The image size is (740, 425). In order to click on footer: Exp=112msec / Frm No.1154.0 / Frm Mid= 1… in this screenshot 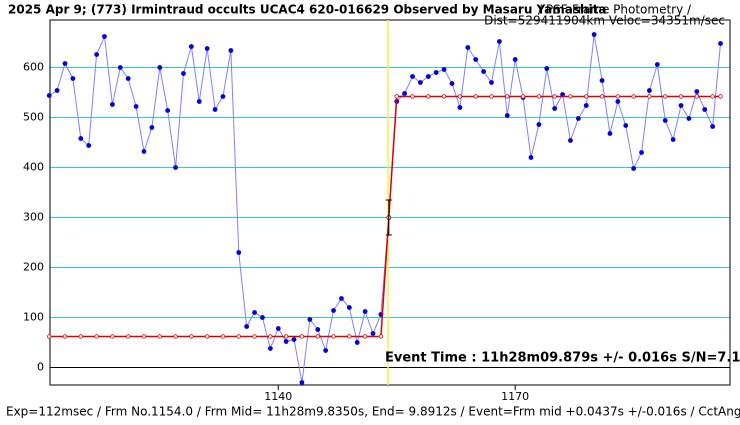, I will do `click(373, 412)`.